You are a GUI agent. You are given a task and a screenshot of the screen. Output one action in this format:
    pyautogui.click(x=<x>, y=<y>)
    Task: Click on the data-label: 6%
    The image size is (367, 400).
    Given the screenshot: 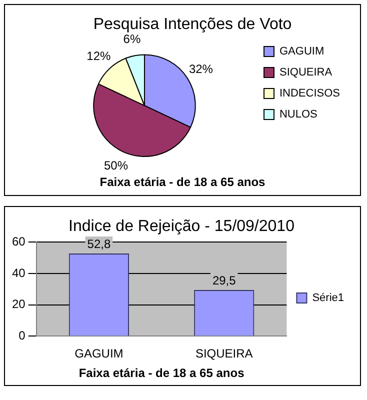 What is the action you would take?
    pyautogui.click(x=132, y=39)
    